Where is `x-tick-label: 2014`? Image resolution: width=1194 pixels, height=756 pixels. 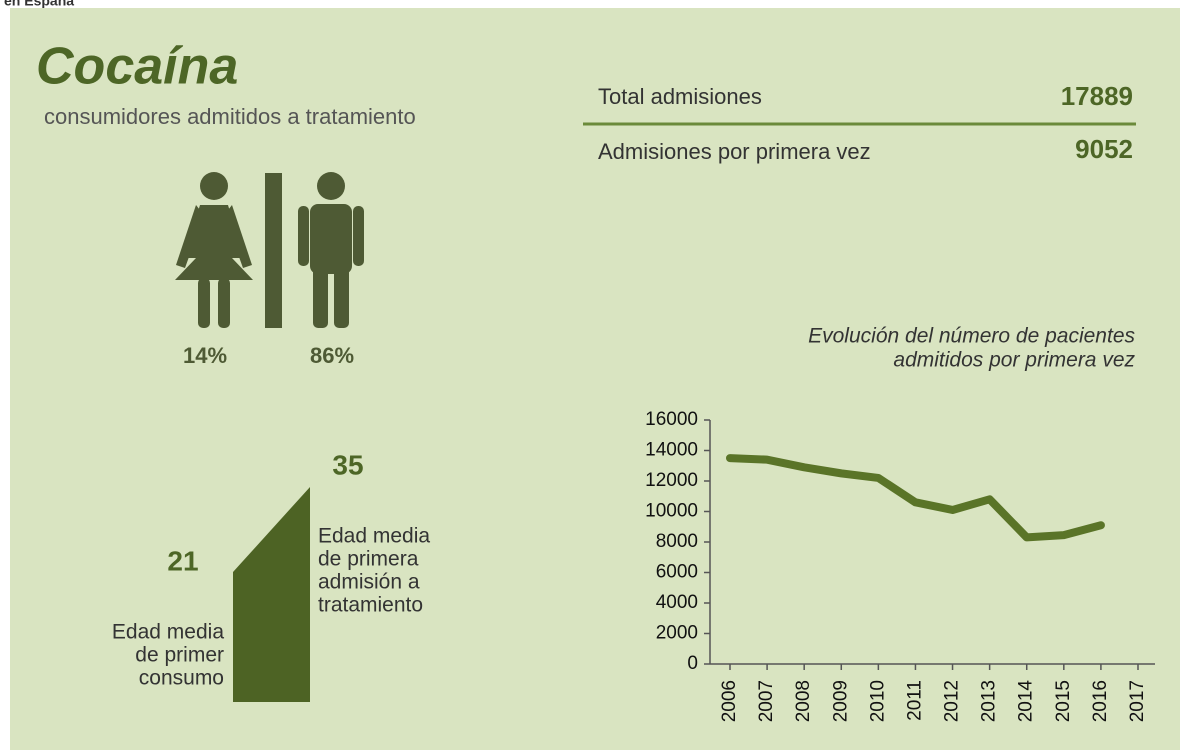 x-tick-label: 2014 is located at coordinates (1026, 701).